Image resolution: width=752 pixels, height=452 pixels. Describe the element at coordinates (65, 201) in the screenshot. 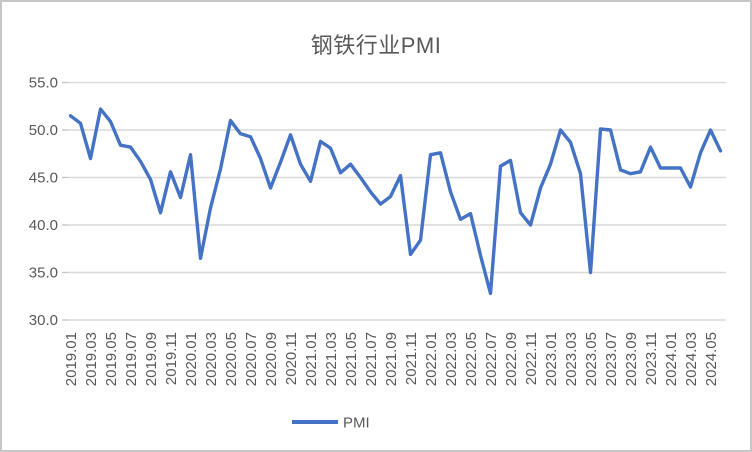

I see `y-axis-ticks` at that location.